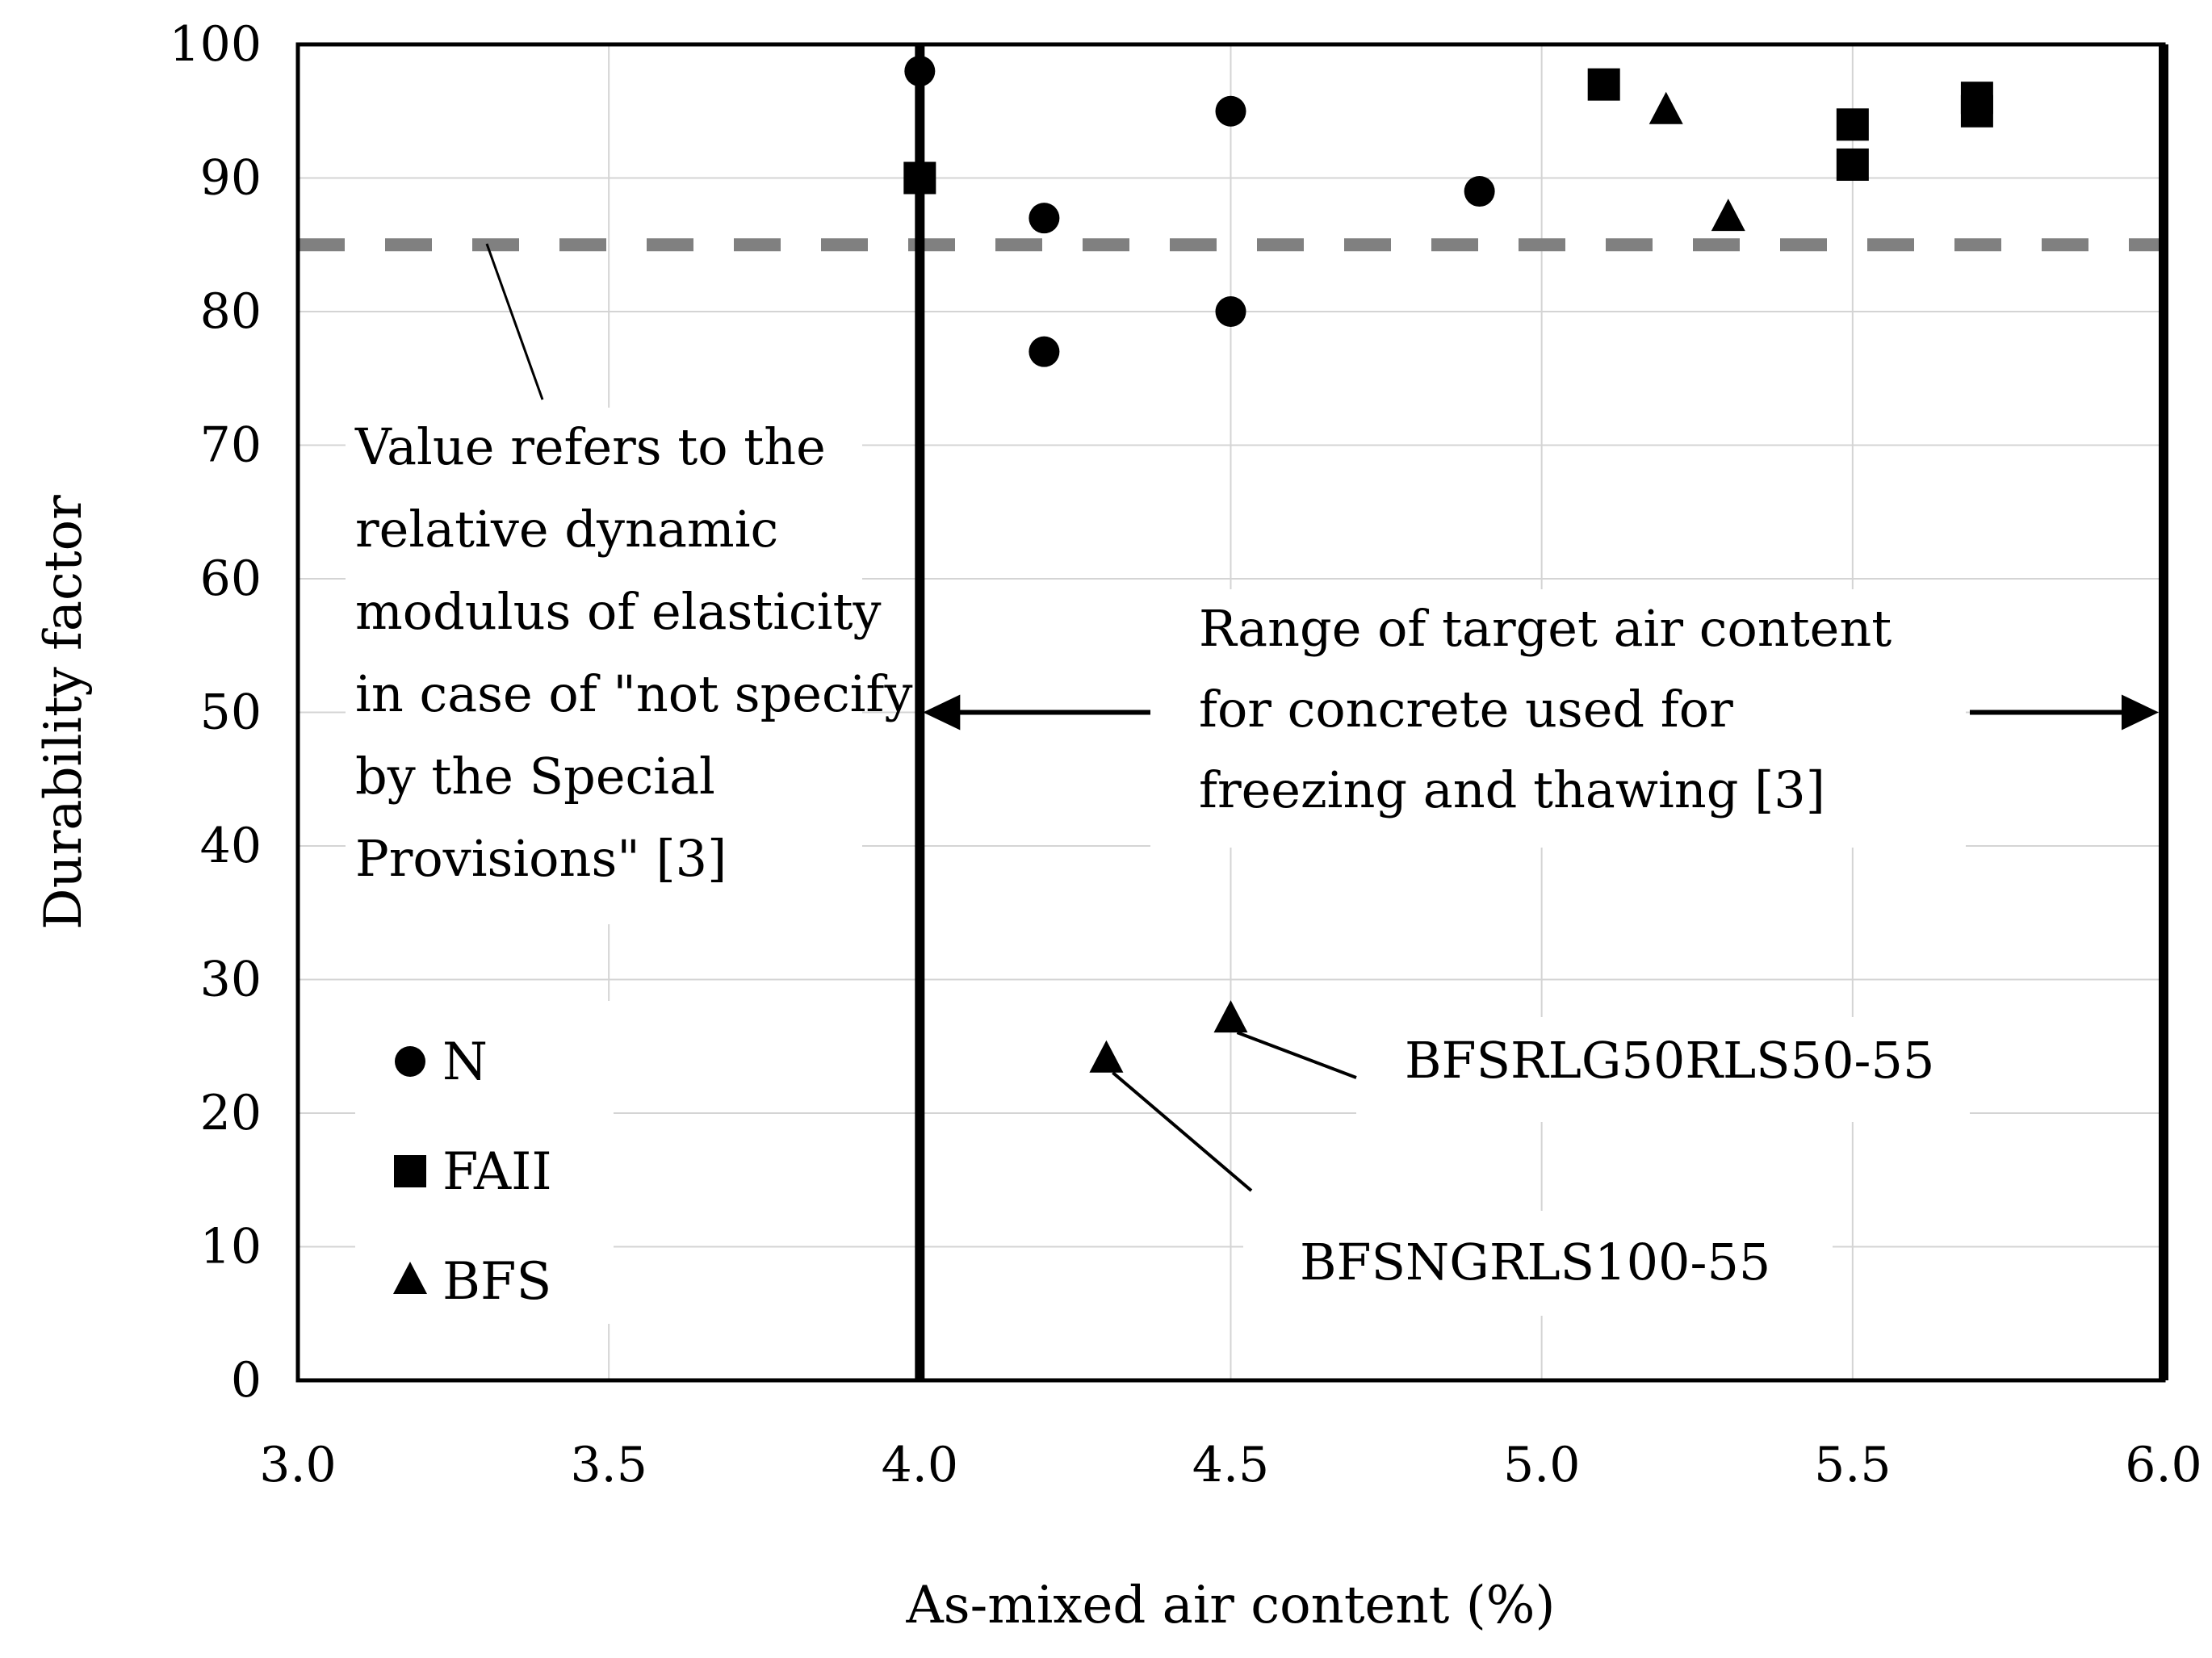 This screenshot has width=2212, height=1658. Describe the element at coordinates (231, 1113) in the screenshot. I see `y-tick-label-2: 20` at that location.